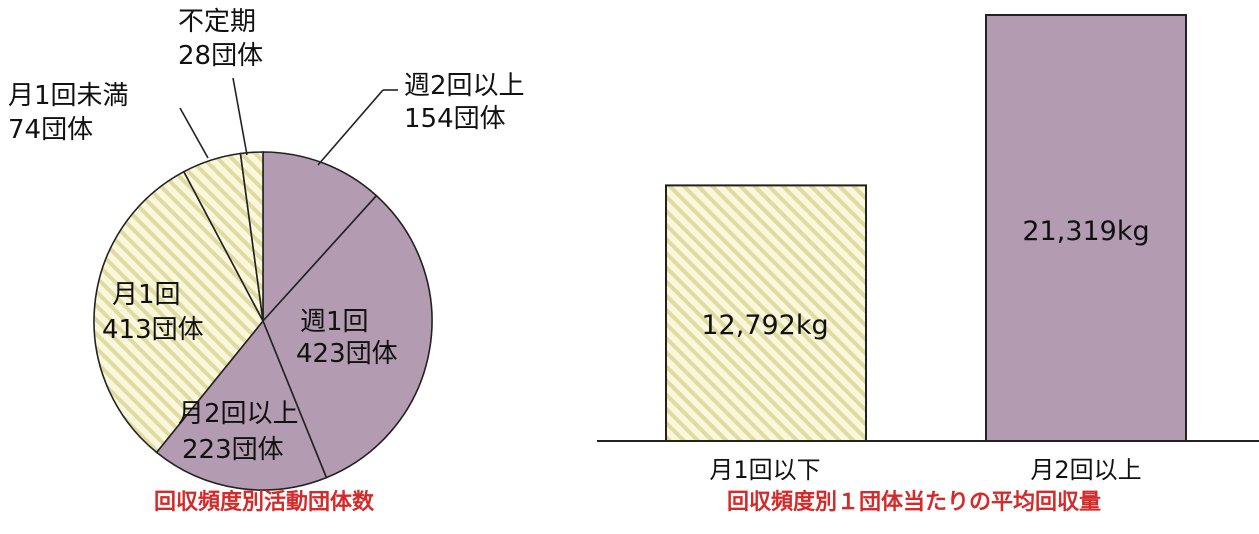  I want to click on bar-chart-title: 回収頻度別１団体当たりの平均回収量, so click(914, 502).